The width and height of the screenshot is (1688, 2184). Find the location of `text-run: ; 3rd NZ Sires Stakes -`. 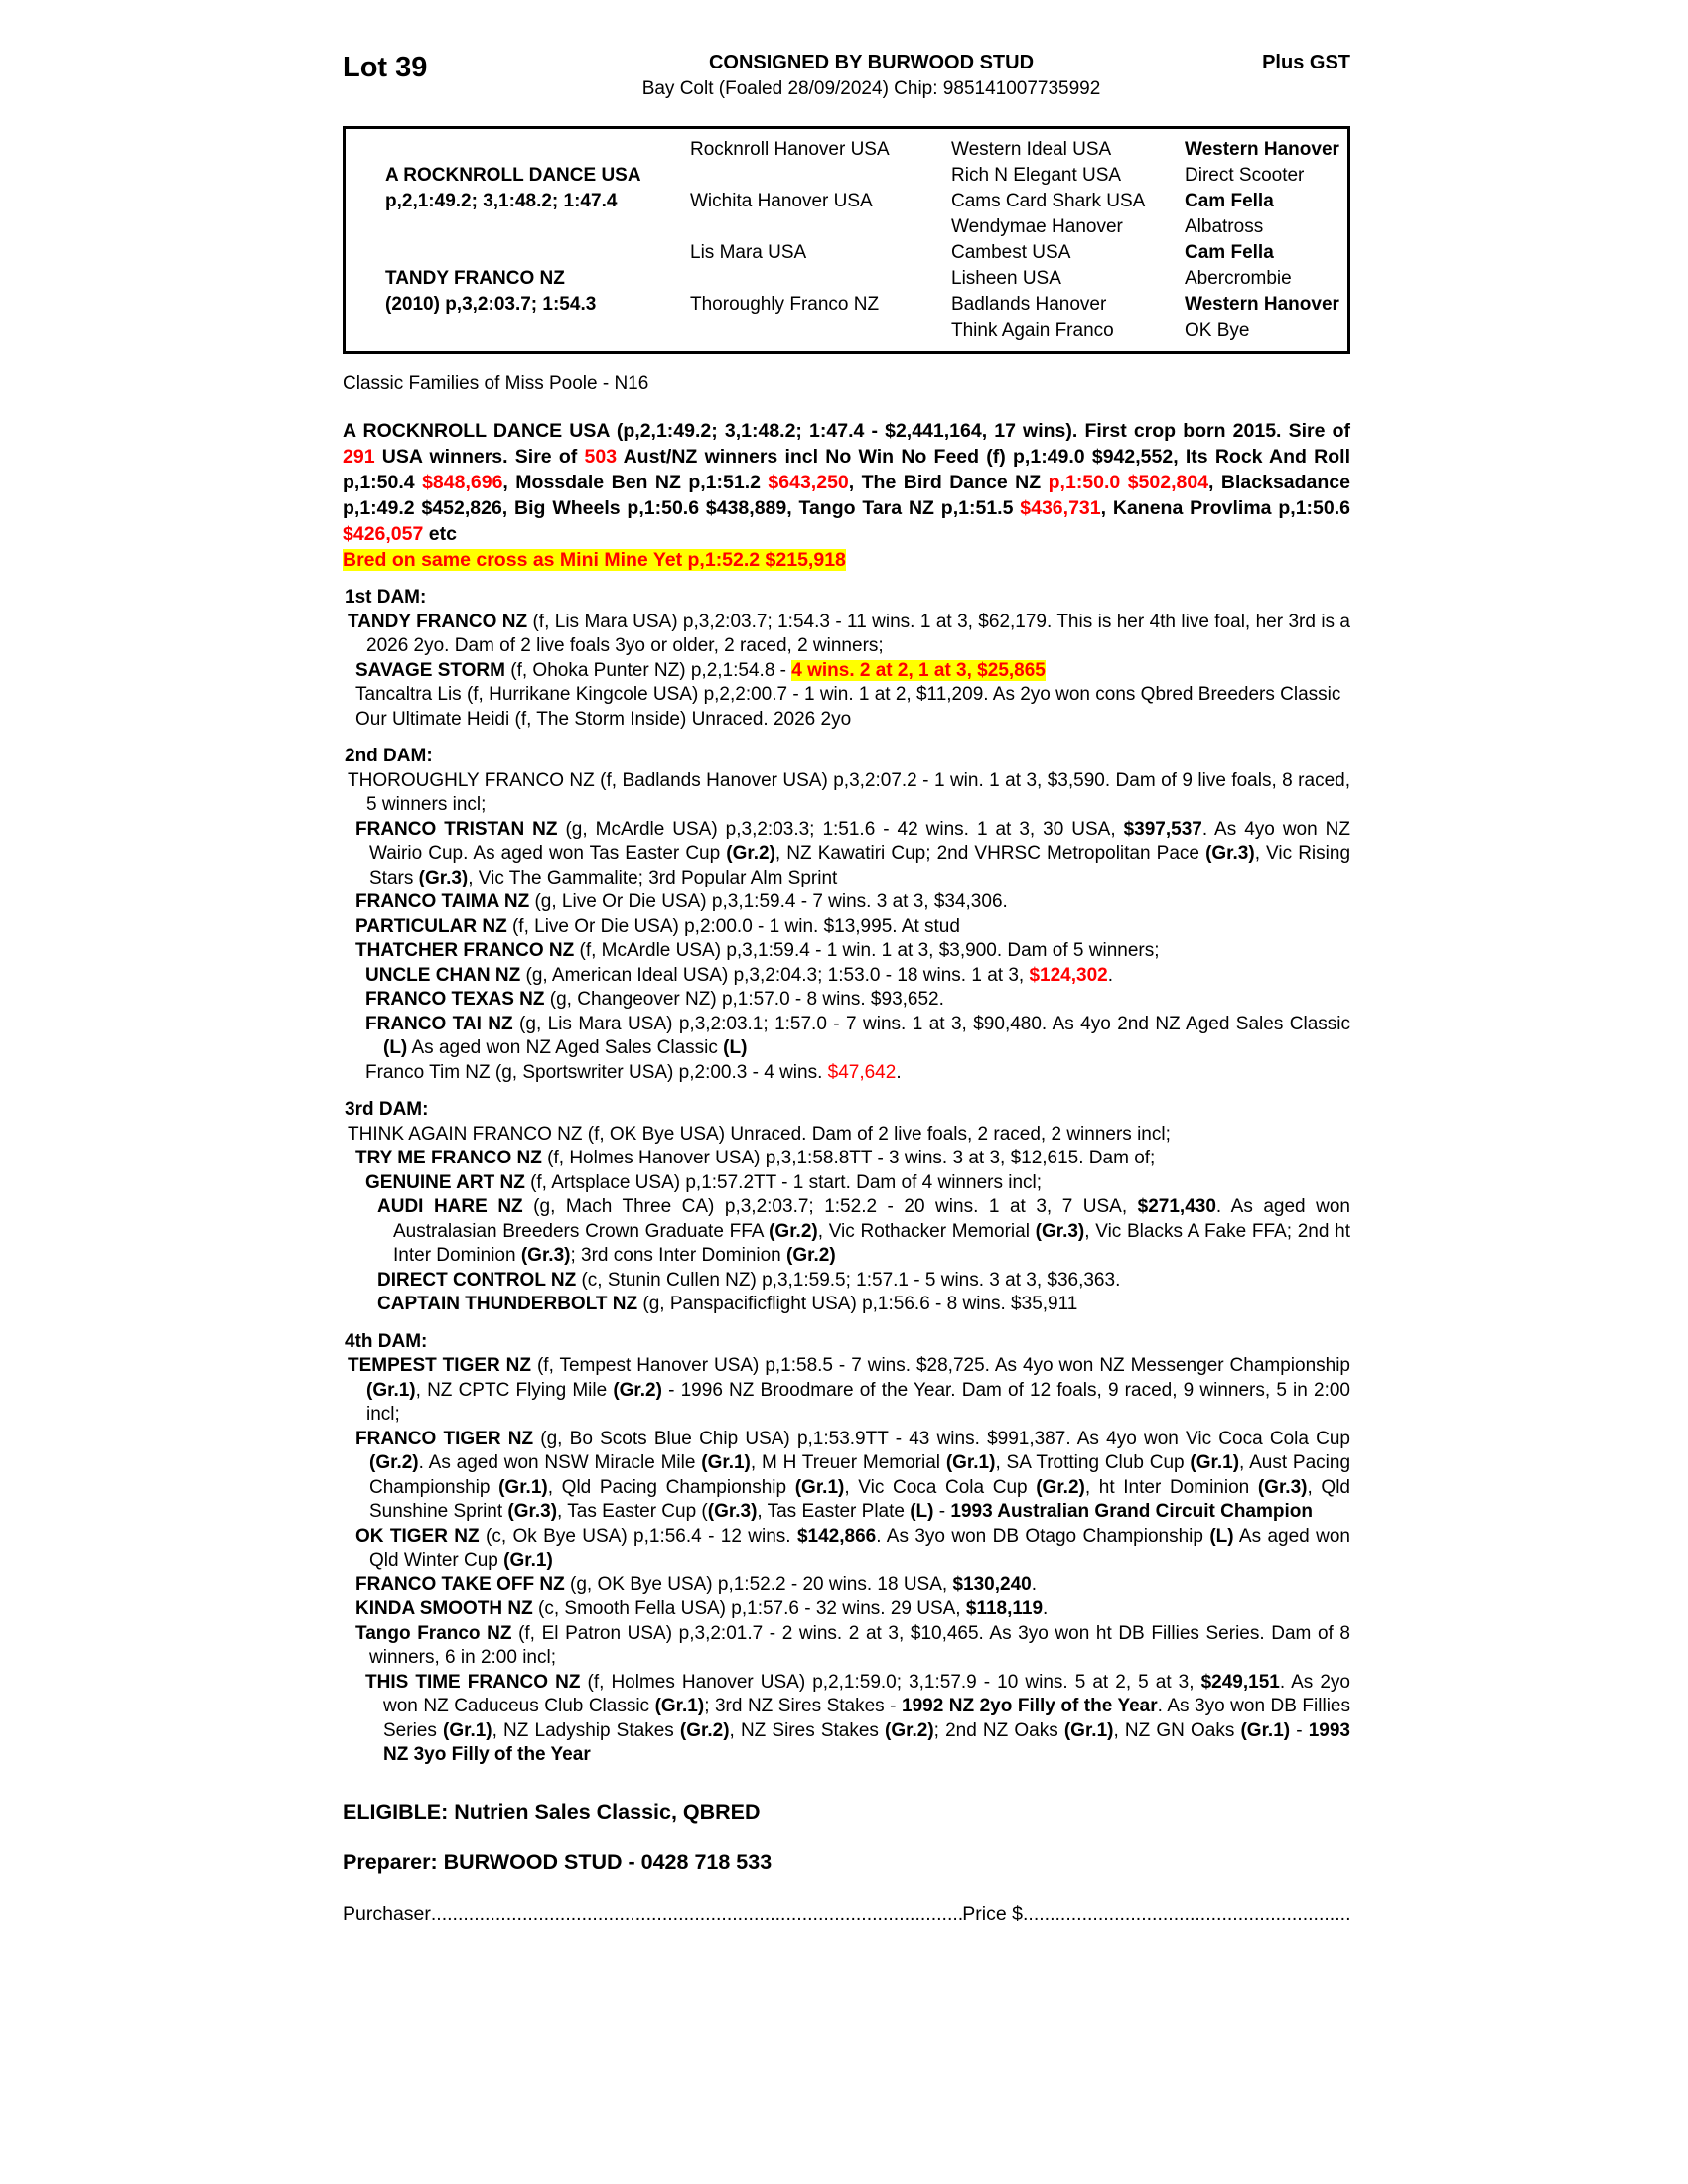

text-run: ; 3rd NZ Sires Stakes - is located at coordinates (803, 1706).